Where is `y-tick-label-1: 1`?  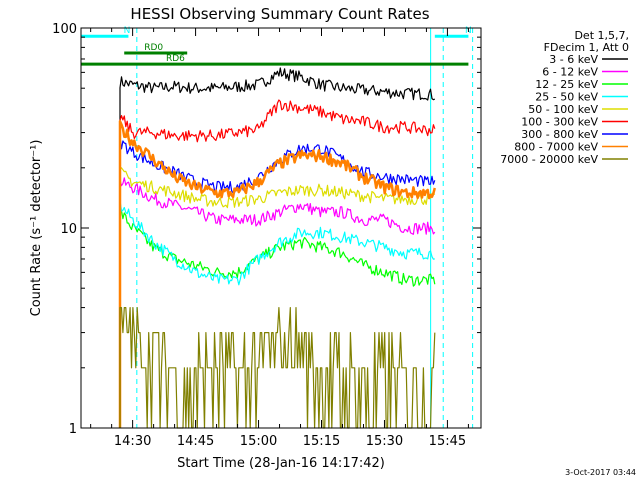 y-tick-label-1: 1 is located at coordinates (73, 429).